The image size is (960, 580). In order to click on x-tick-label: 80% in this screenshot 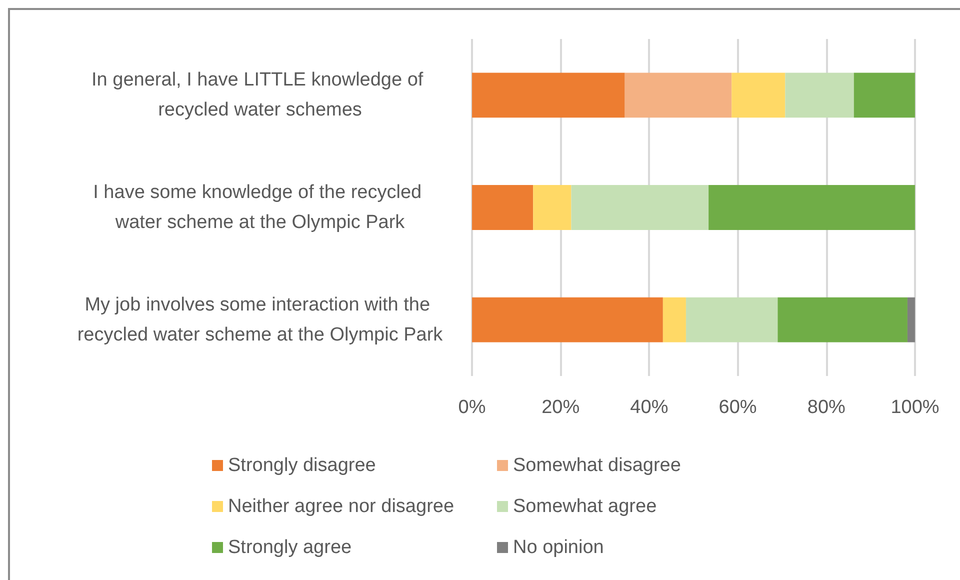, I will do `click(826, 407)`.